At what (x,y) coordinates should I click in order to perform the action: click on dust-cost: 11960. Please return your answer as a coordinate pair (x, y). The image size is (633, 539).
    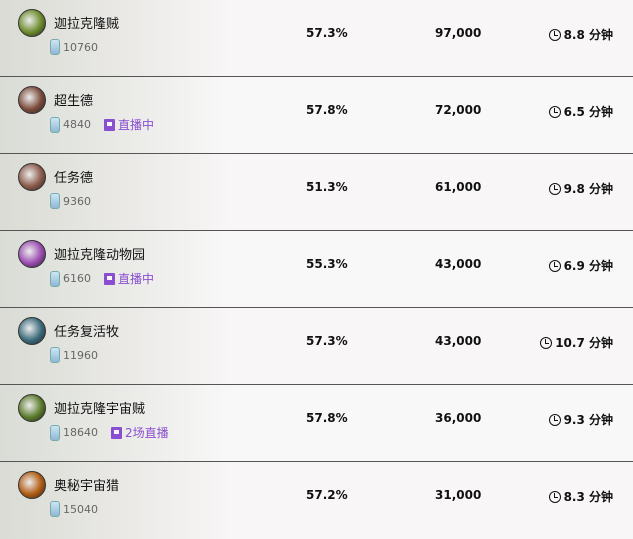
    Looking at the image, I should click on (74, 355).